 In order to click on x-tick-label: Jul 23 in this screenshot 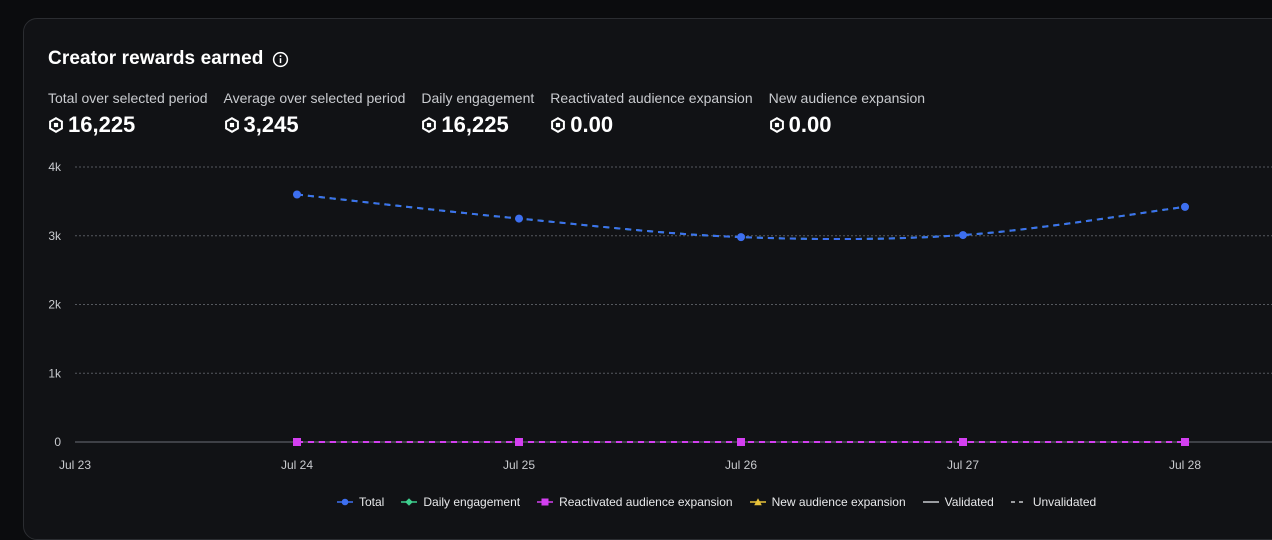, I will do `click(75, 465)`.